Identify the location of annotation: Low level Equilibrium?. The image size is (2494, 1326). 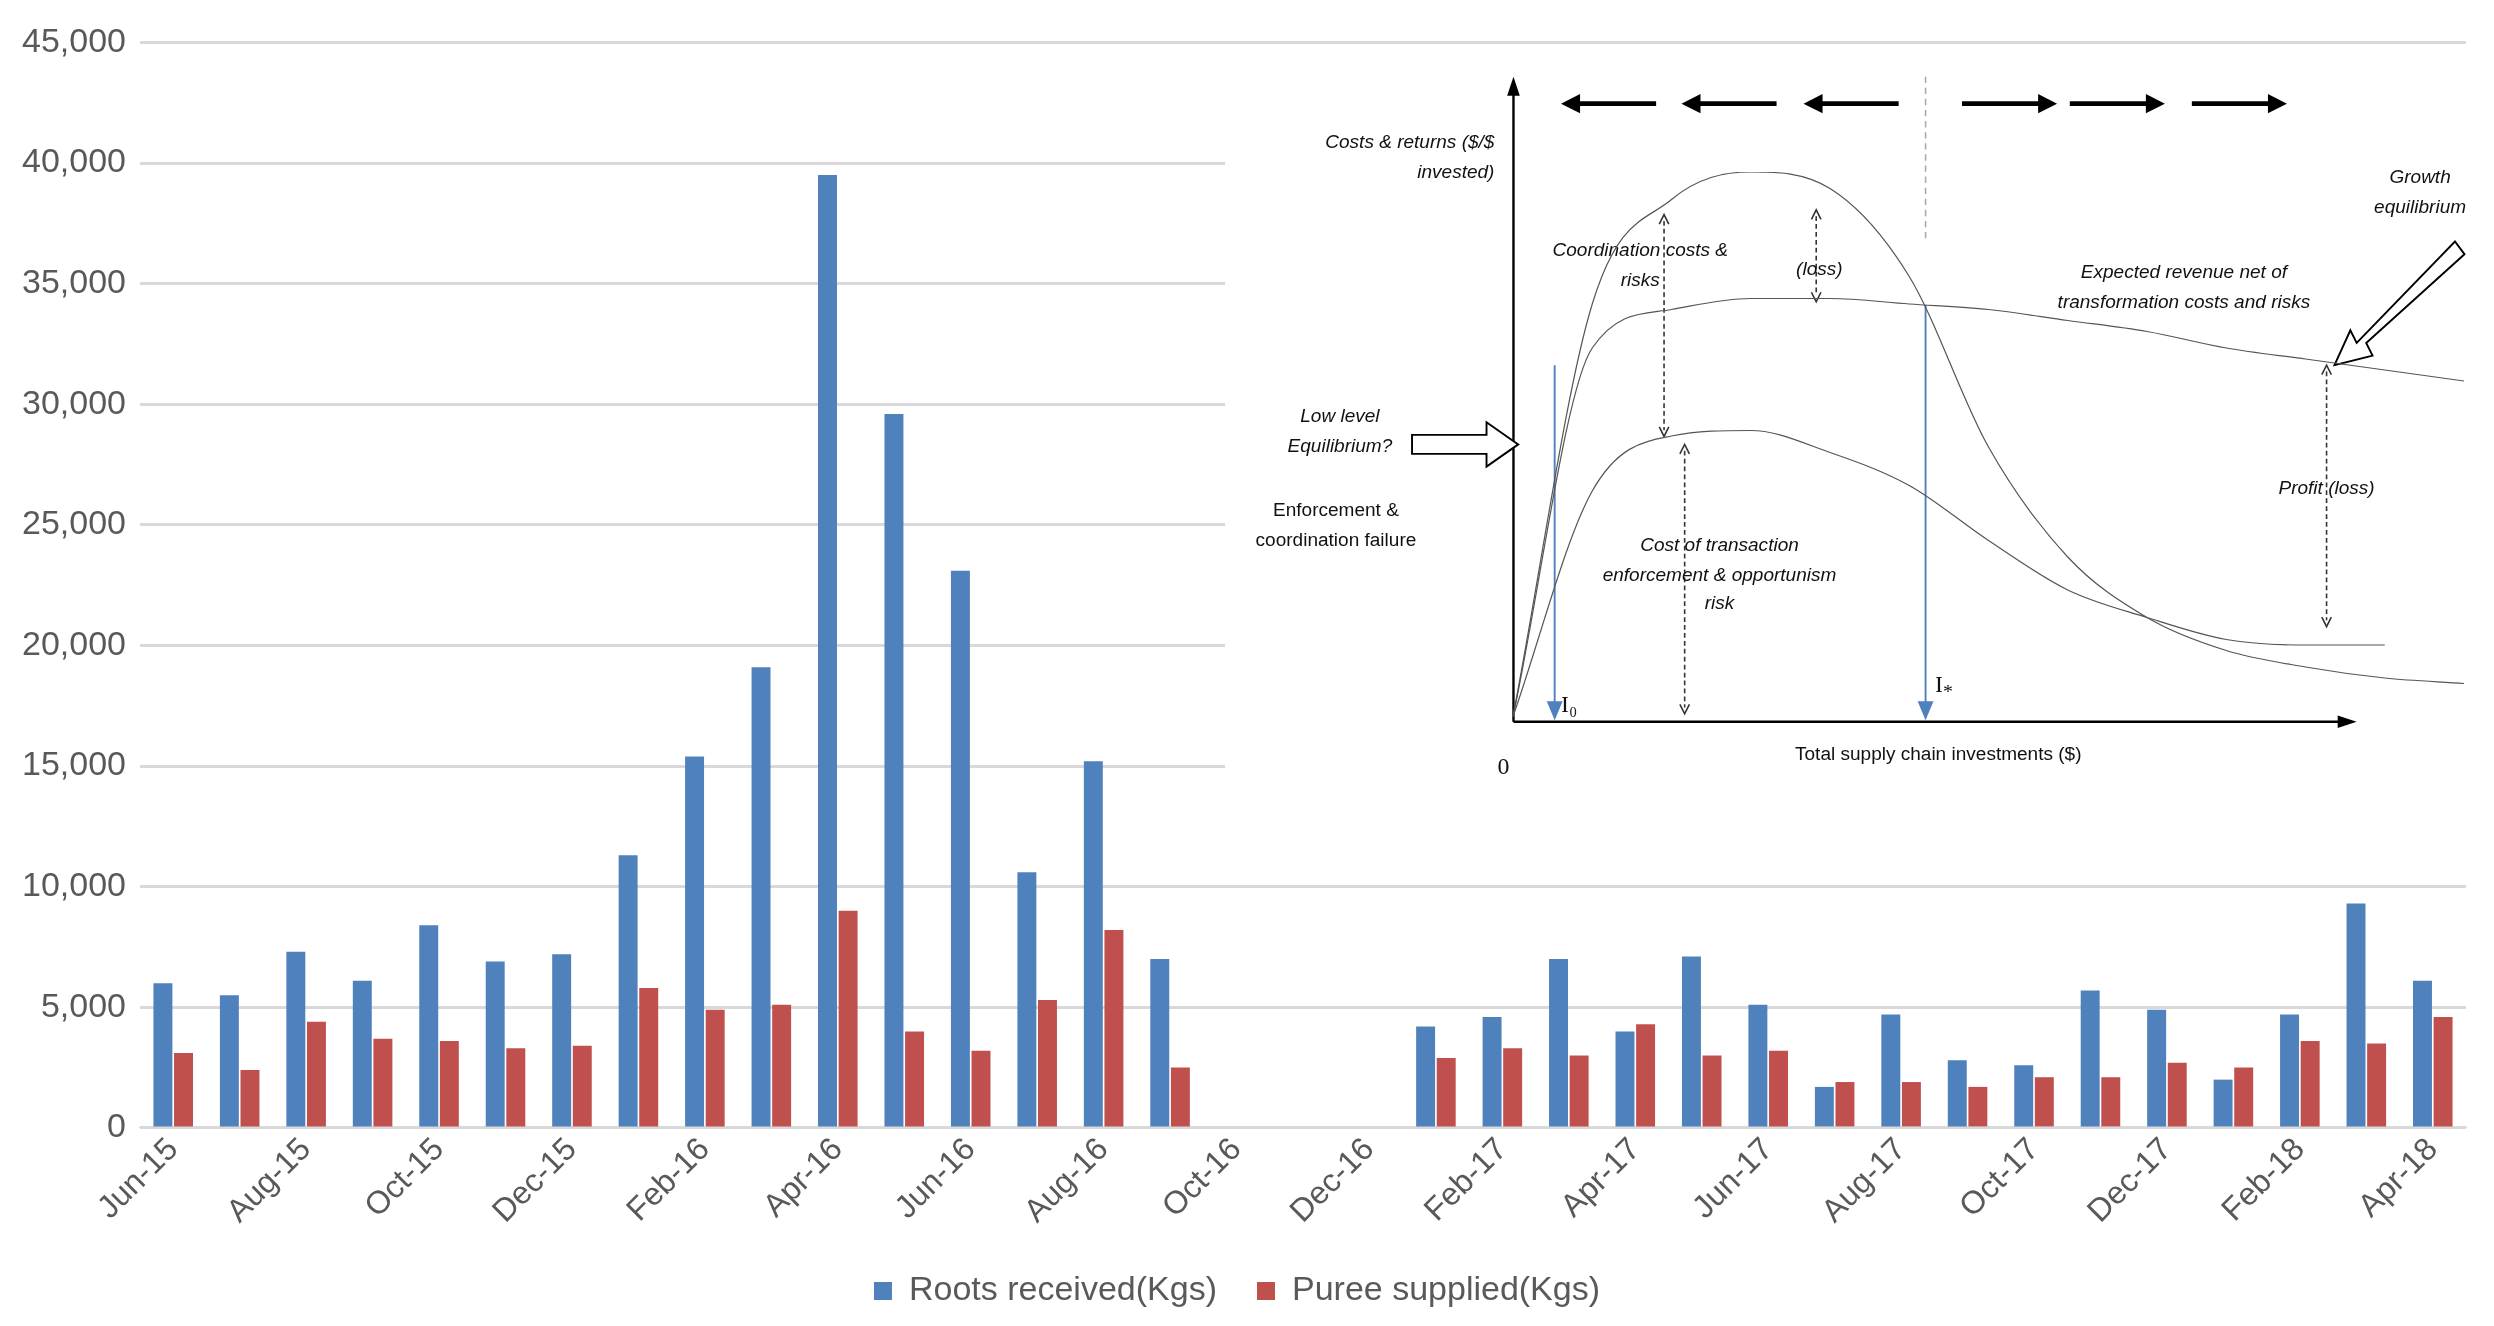
(1340, 431).